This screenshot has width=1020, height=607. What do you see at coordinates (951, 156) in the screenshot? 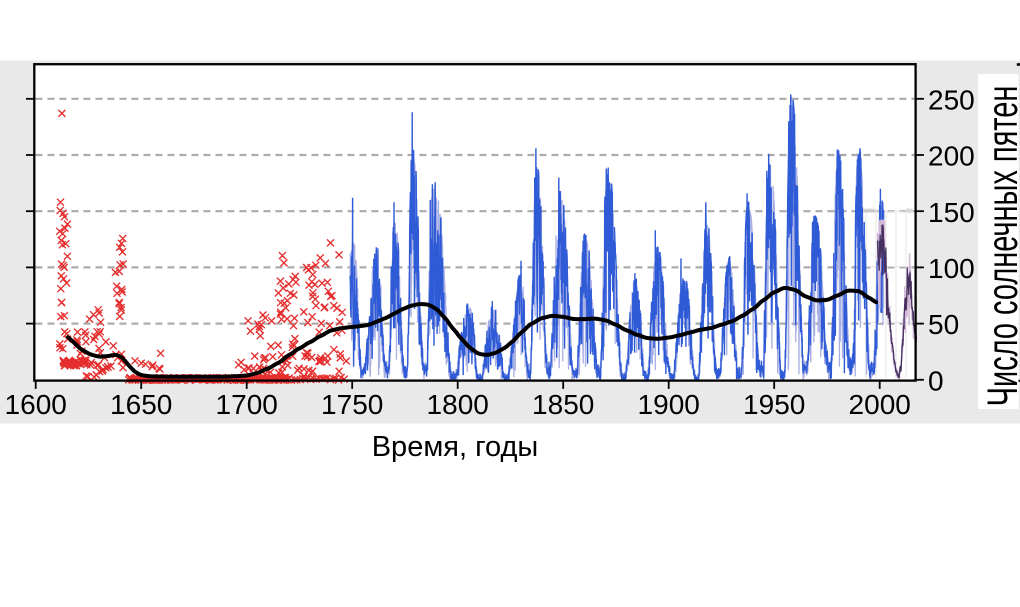
I see `svg-text: 200` at bounding box center [951, 156].